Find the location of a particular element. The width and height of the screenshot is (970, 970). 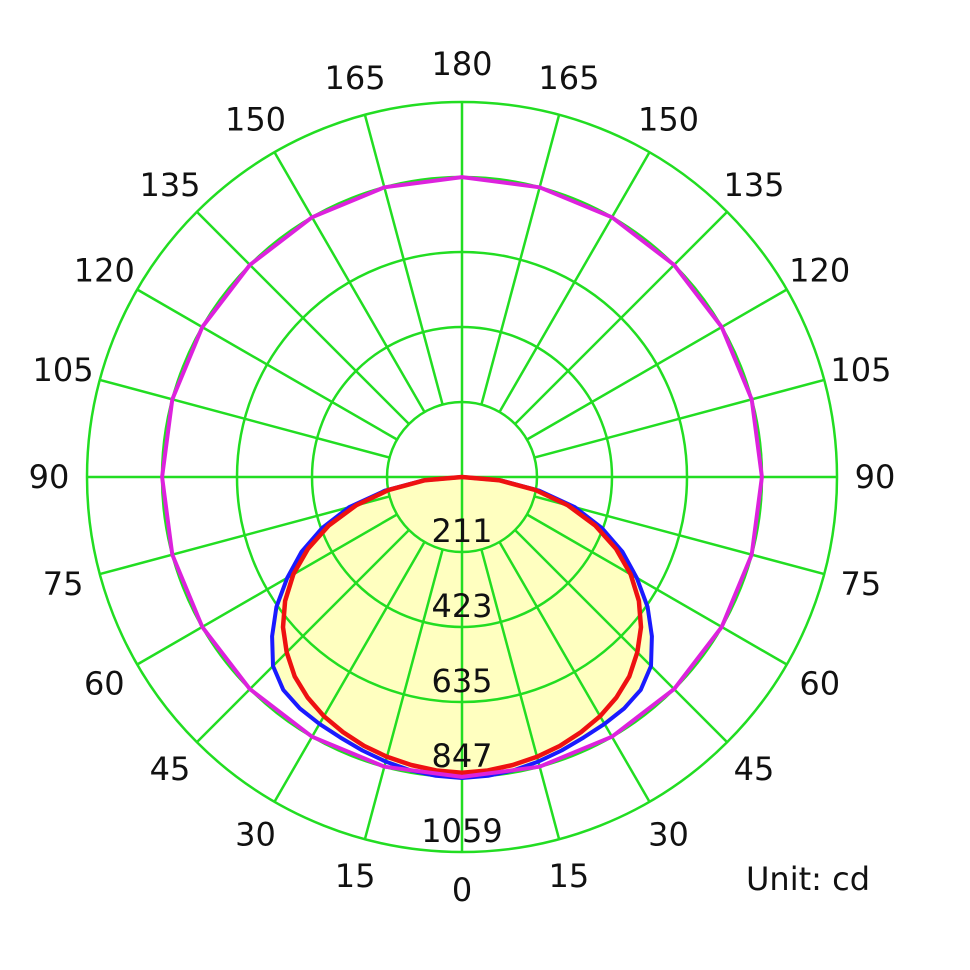

angle-label-left-90: 90 is located at coordinates (49, 477).